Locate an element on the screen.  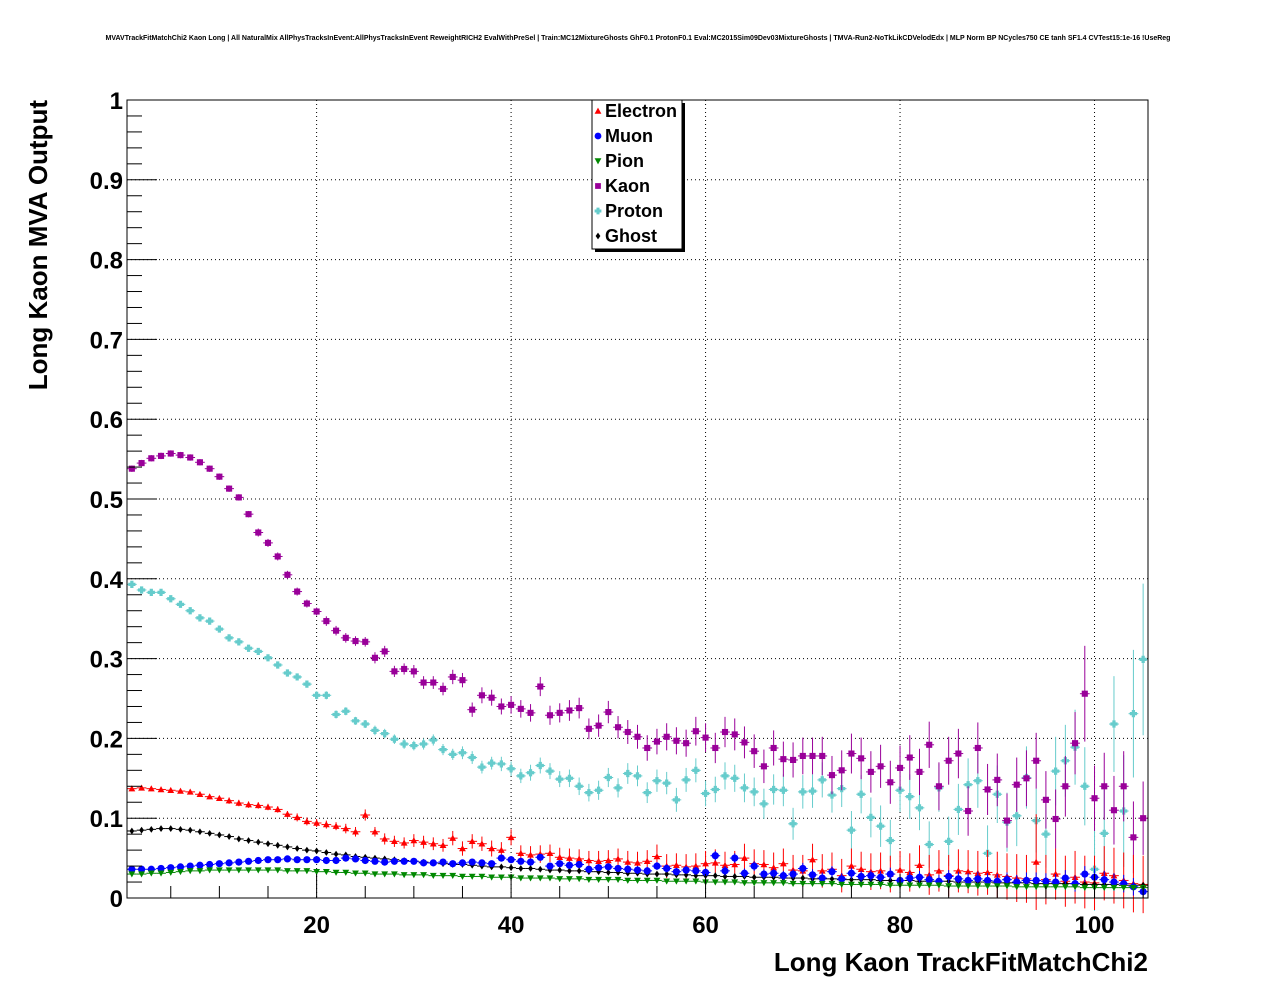
y-tick-label: 0.9 is located at coordinates (106, 181).